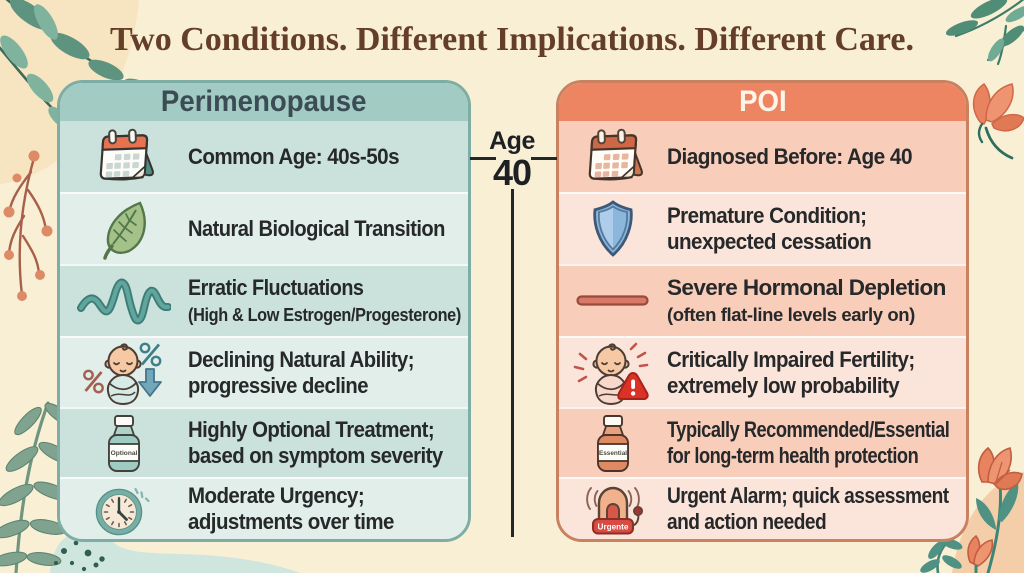  I want to click on svg-text: Essential, so click(613, 453).